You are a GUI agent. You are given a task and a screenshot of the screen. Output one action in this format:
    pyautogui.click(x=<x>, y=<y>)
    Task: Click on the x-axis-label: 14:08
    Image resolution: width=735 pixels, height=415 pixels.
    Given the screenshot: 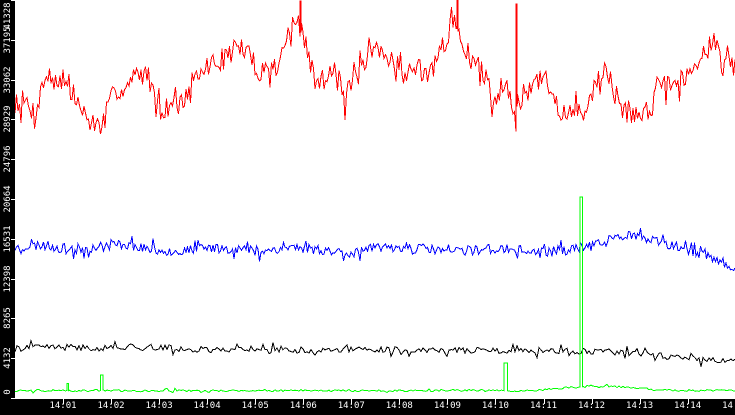 What is the action you would take?
    pyautogui.click(x=399, y=406)
    